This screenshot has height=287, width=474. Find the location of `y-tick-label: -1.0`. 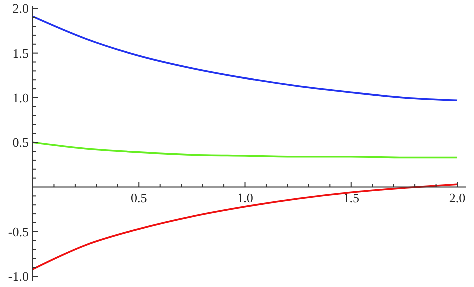

y-tick-label: -1.0 is located at coordinates (18, 276).